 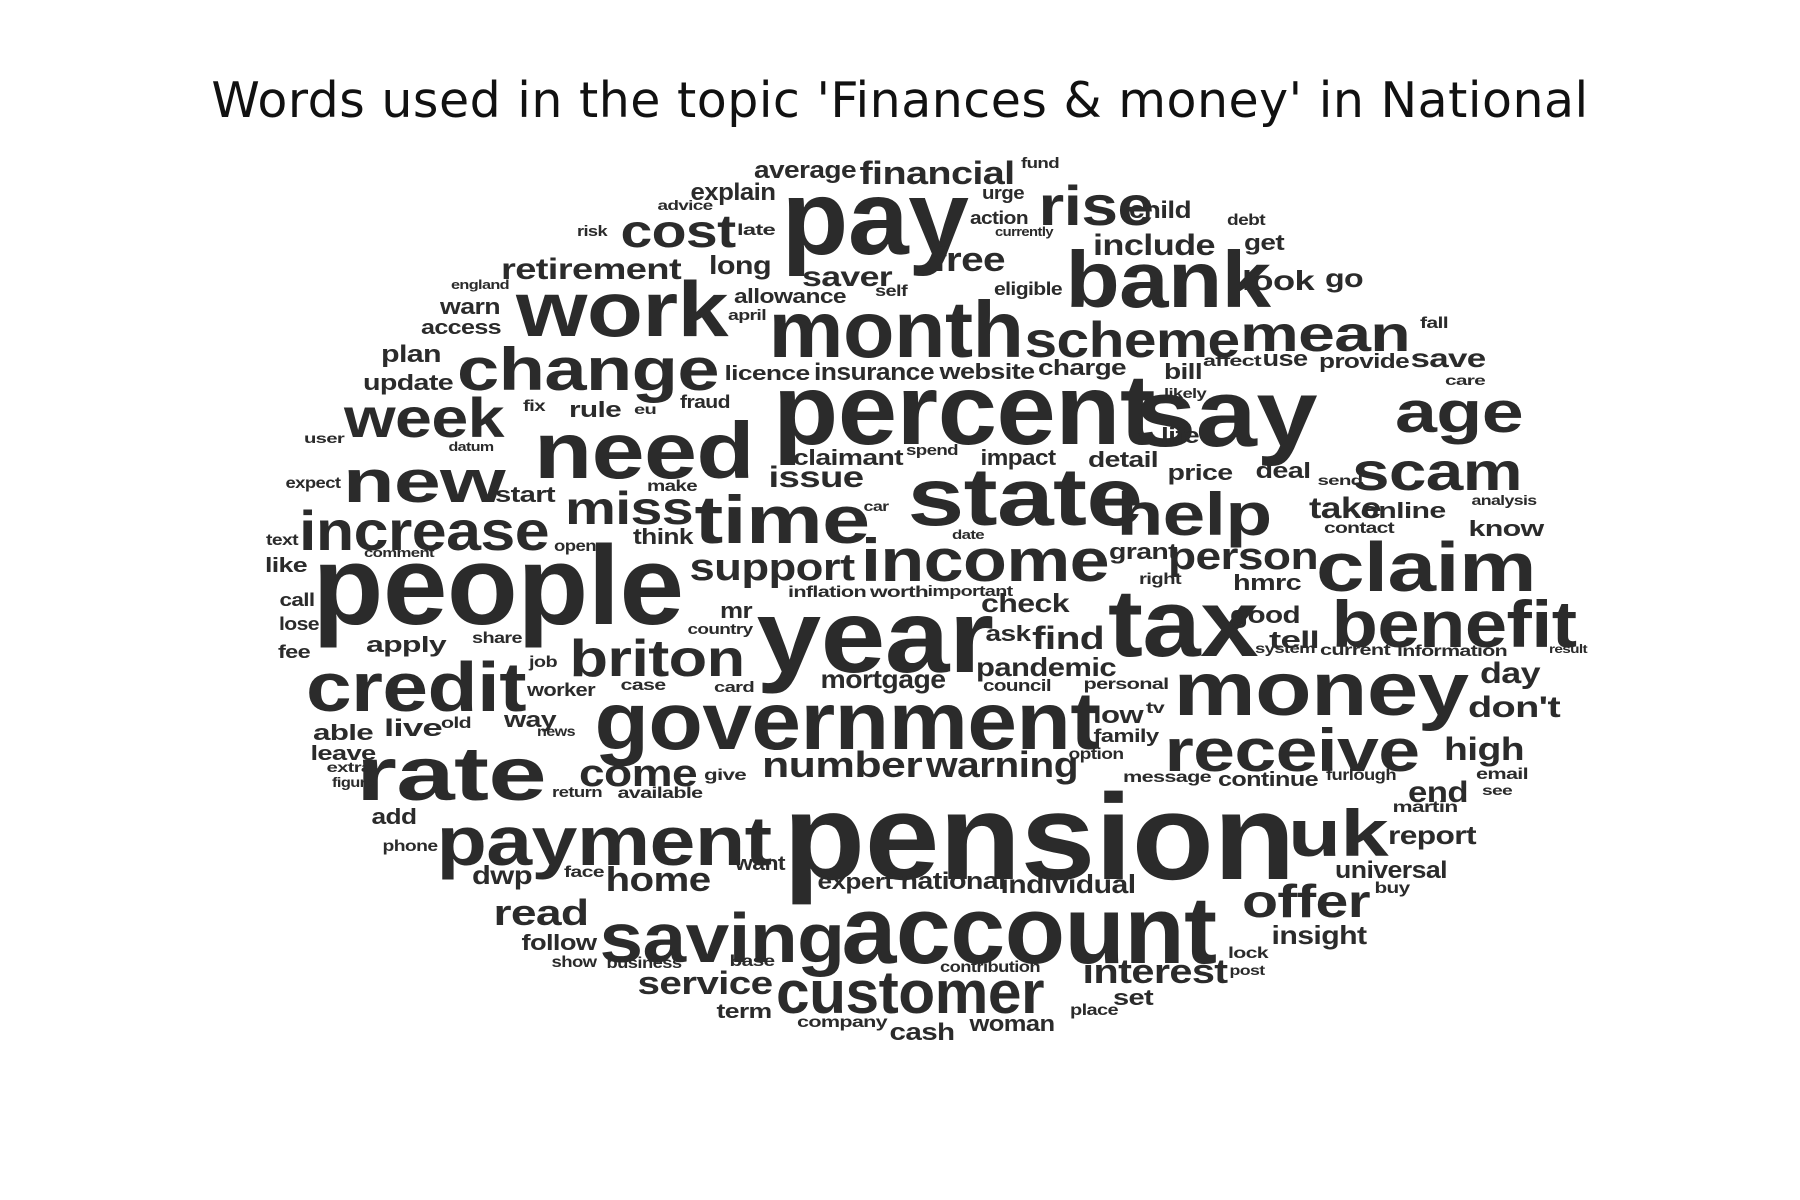 What do you see at coordinates (827, 592) in the screenshot?
I see `word-inflation: inflation` at bounding box center [827, 592].